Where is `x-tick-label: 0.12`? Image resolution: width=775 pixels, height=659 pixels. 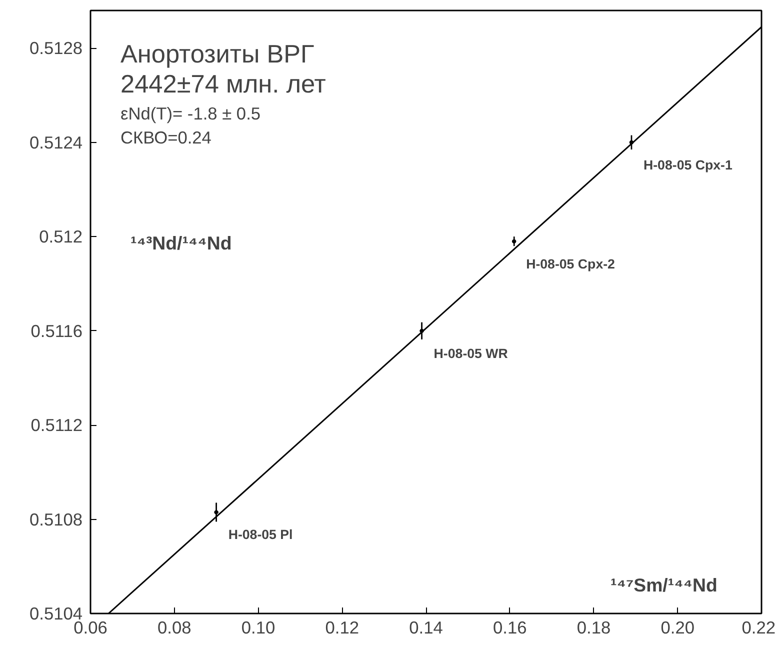
x-tick-label: 0.12 is located at coordinates (342, 628).